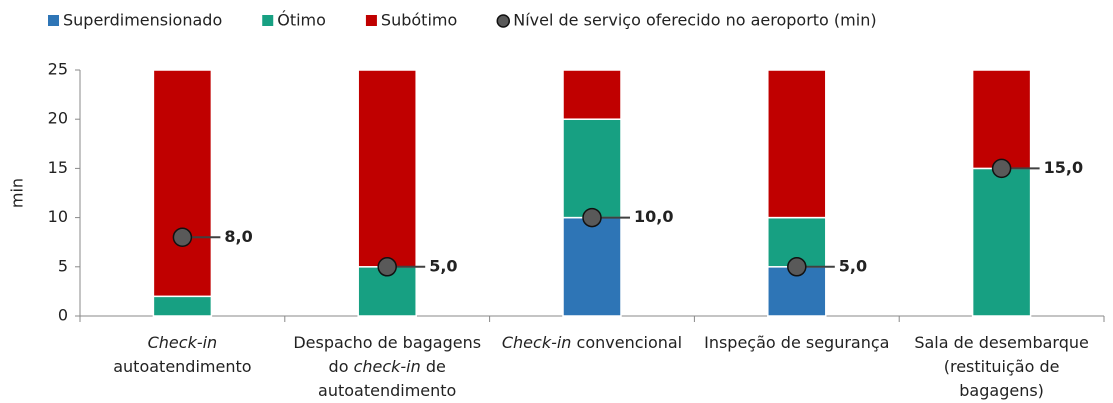 This screenshot has width=1113, height=403. Describe the element at coordinates (1063, 167) in the screenshot. I see `data-label: 15,0` at that location.